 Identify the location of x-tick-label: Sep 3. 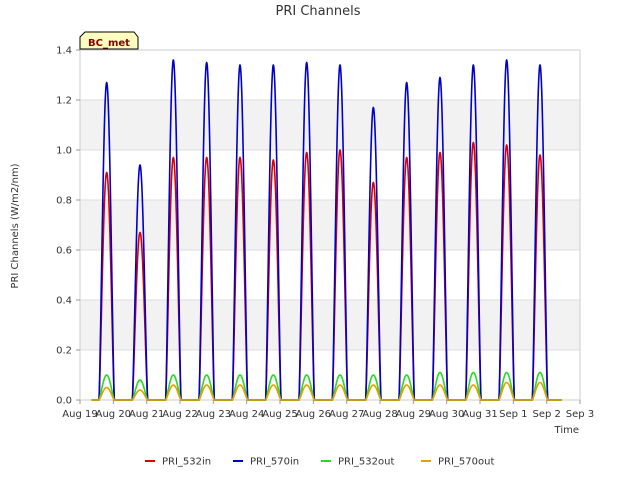
(580, 414).